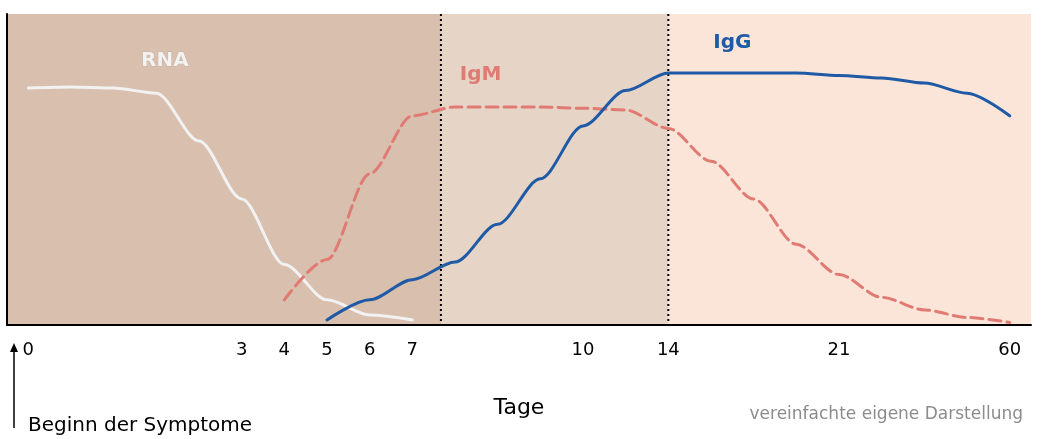  I want to click on series-label: IgG, so click(732, 40).